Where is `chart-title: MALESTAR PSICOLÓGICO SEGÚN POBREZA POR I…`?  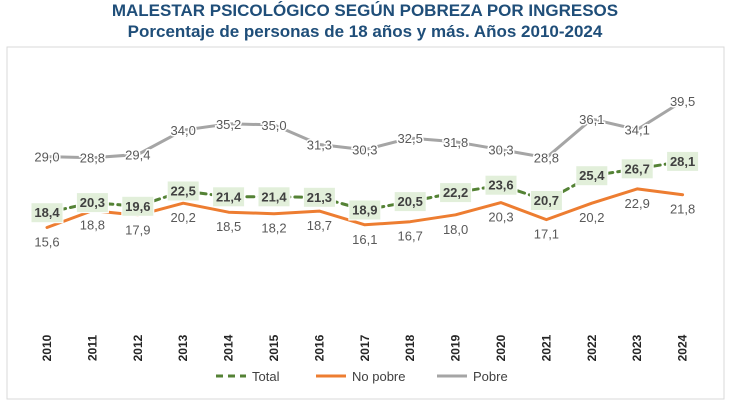 chart-title: MALESTAR PSICOLÓGICO SEGÚN POBREZA POR I… is located at coordinates (365, 10).